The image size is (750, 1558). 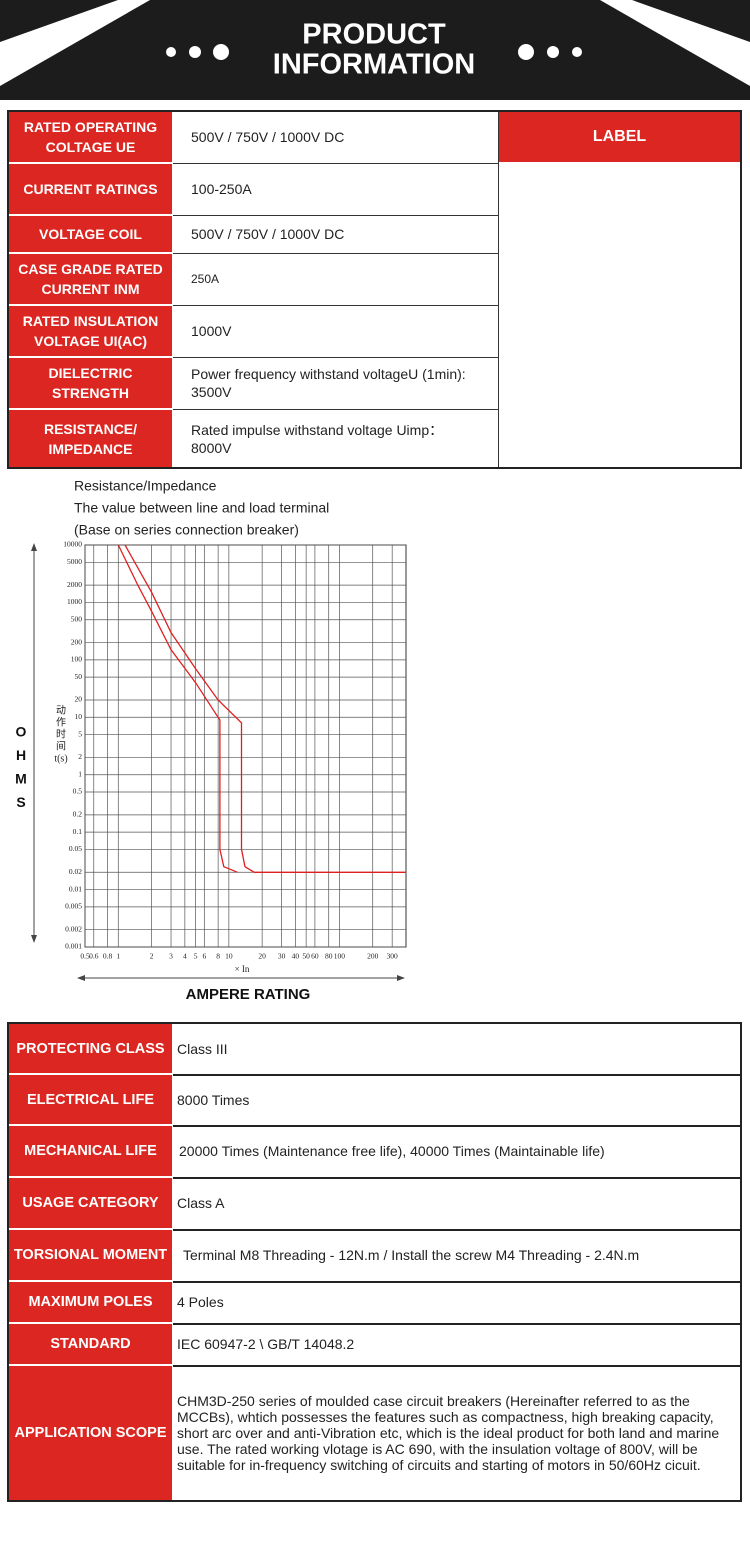 What do you see at coordinates (90, 1203) in the screenshot?
I see `row-label: USAGE CATEGORY` at bounding box center [90, 1203].